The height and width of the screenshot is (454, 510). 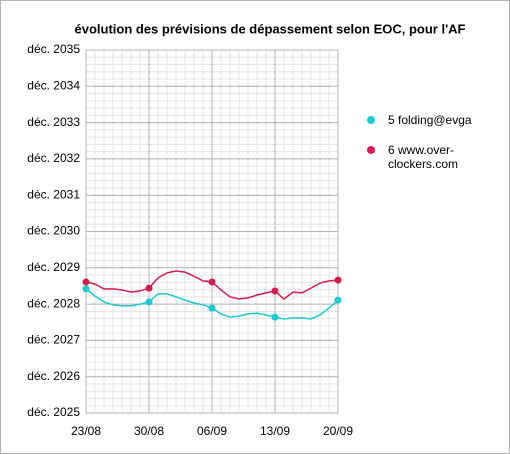 I want to click on x-tick-label: 30/08, so click(x=149, y=431).